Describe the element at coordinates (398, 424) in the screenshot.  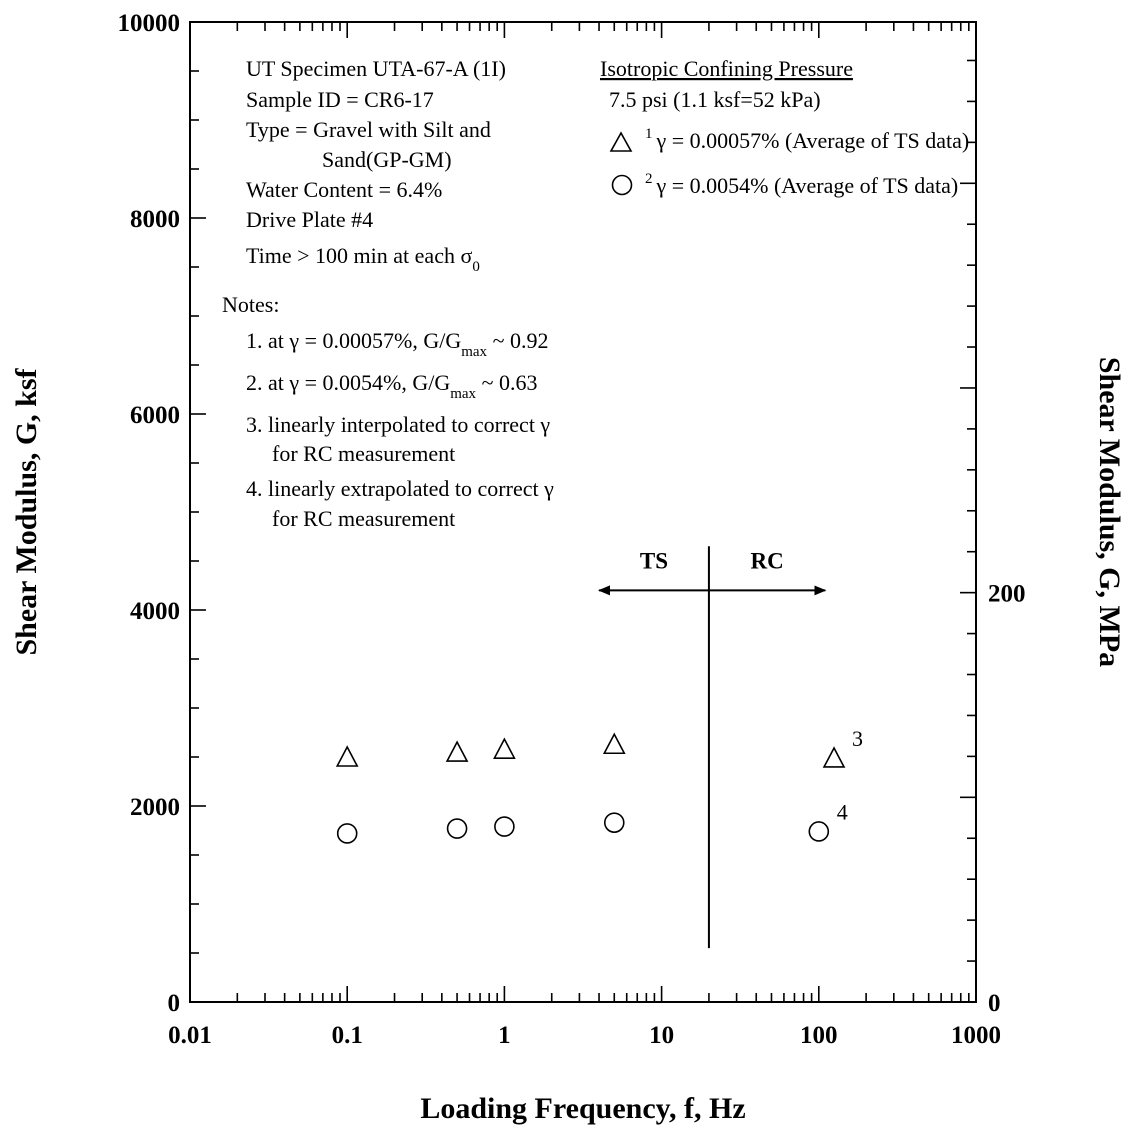
I see `note-line: 3. linearly interpolated to correct γ` at that location.